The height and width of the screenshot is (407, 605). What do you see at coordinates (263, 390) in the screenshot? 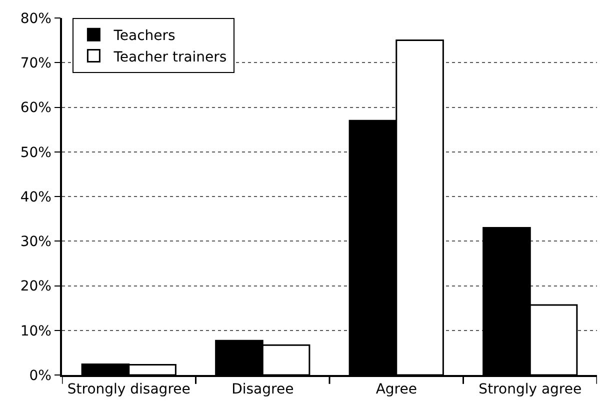
I see `x-tick-label: Disagree` at bounding box center [263, 390].